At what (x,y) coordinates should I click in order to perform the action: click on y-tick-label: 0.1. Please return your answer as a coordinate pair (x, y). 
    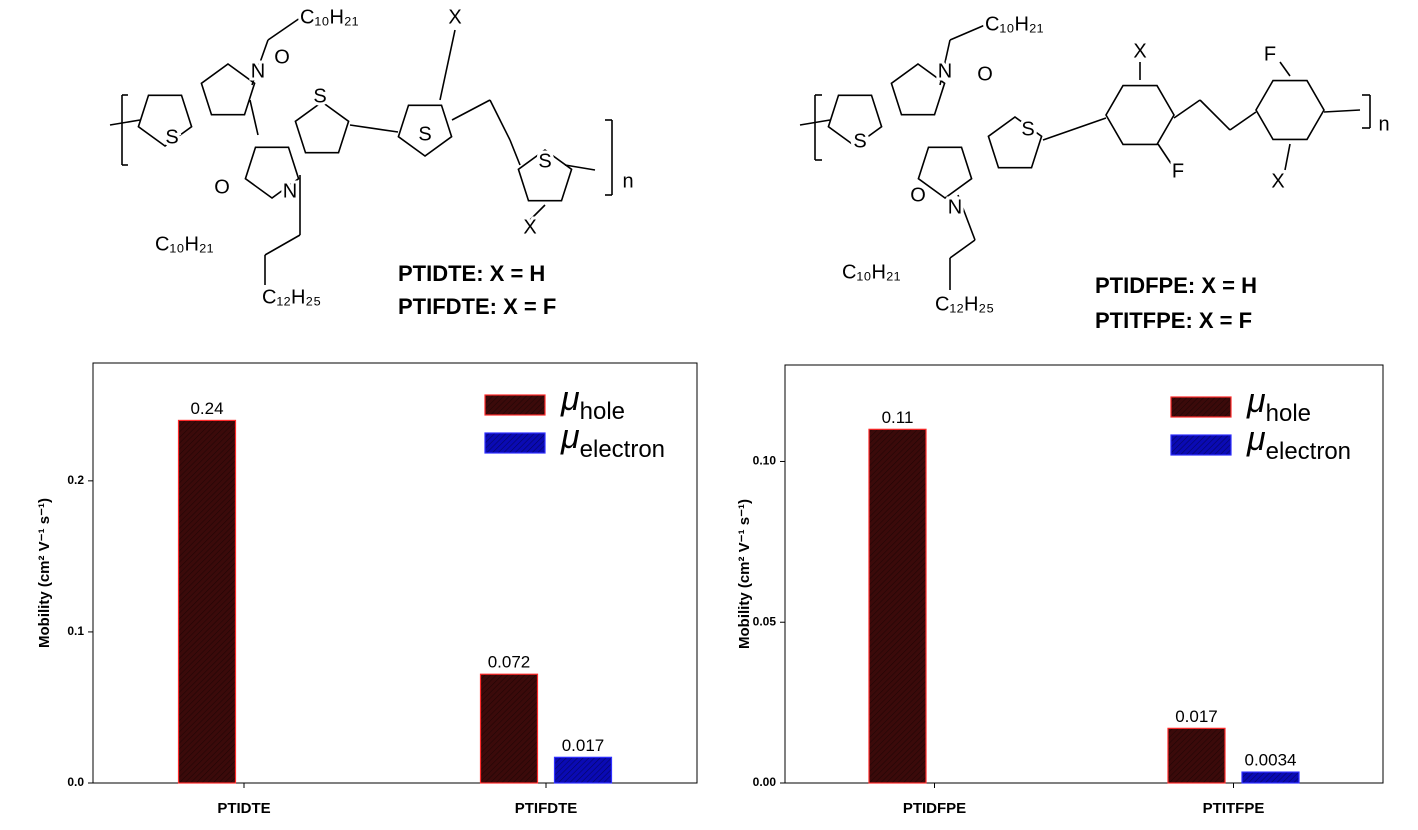
    Looking at the image, I should click on (75, 631).